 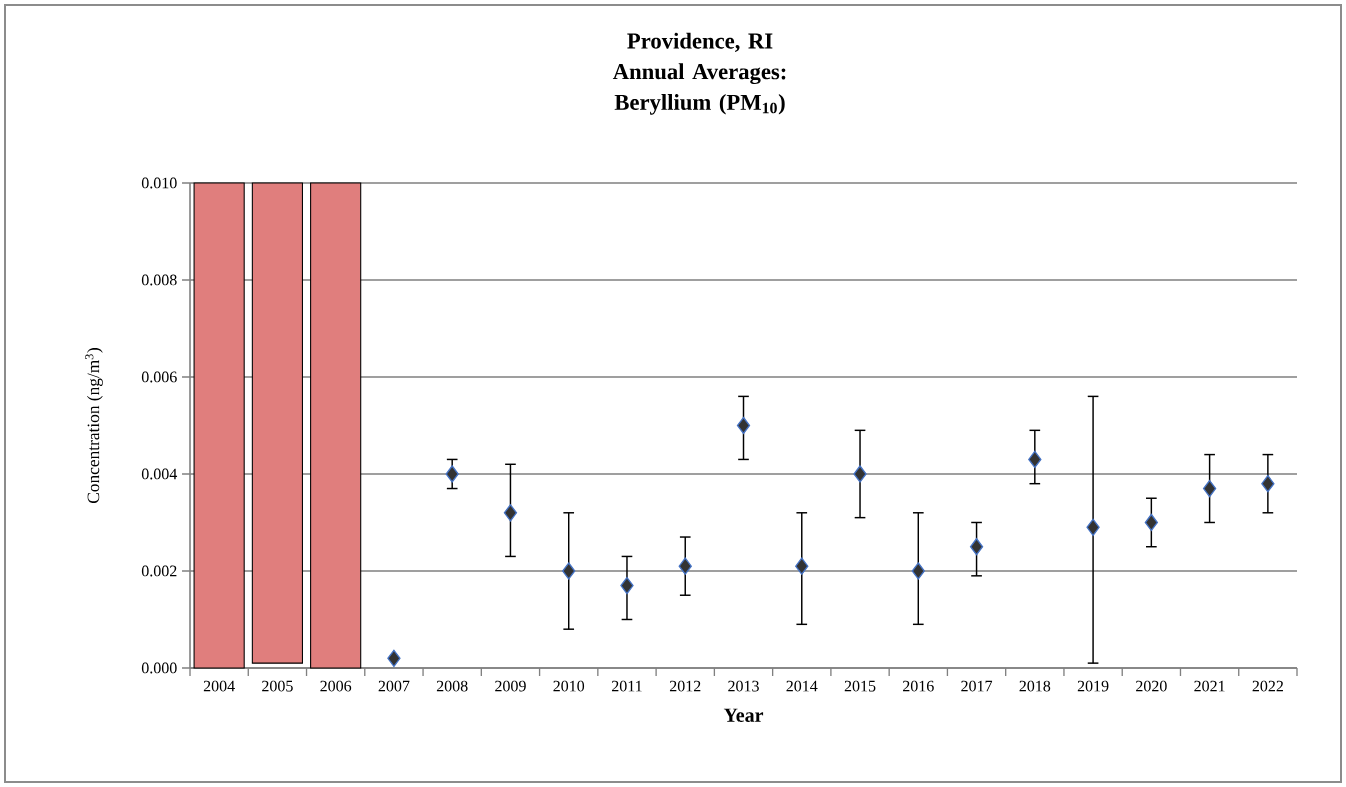 I want to click on x-tick-label: 2016, so click(x=918, y=686).